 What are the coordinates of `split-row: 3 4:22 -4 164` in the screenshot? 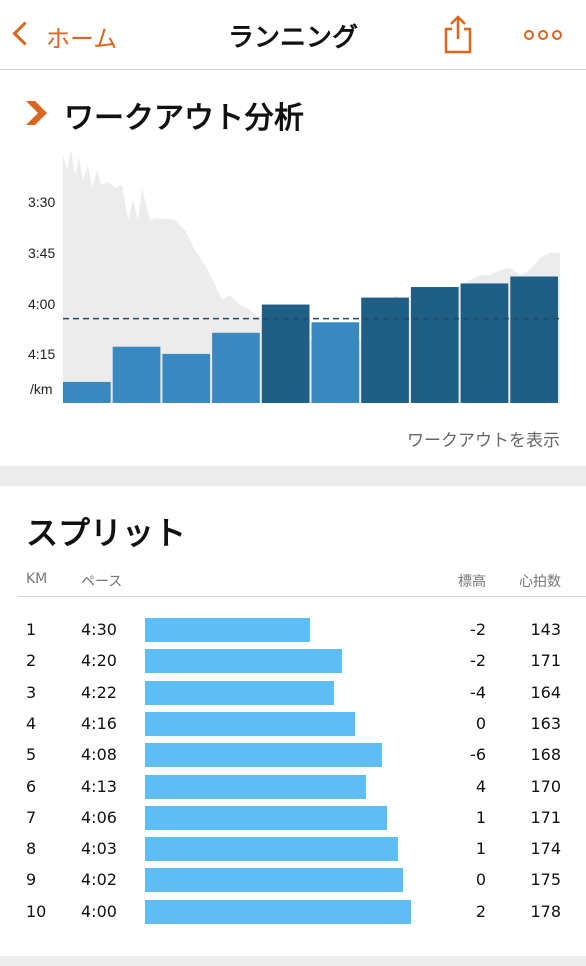 It's located at (293, 692).